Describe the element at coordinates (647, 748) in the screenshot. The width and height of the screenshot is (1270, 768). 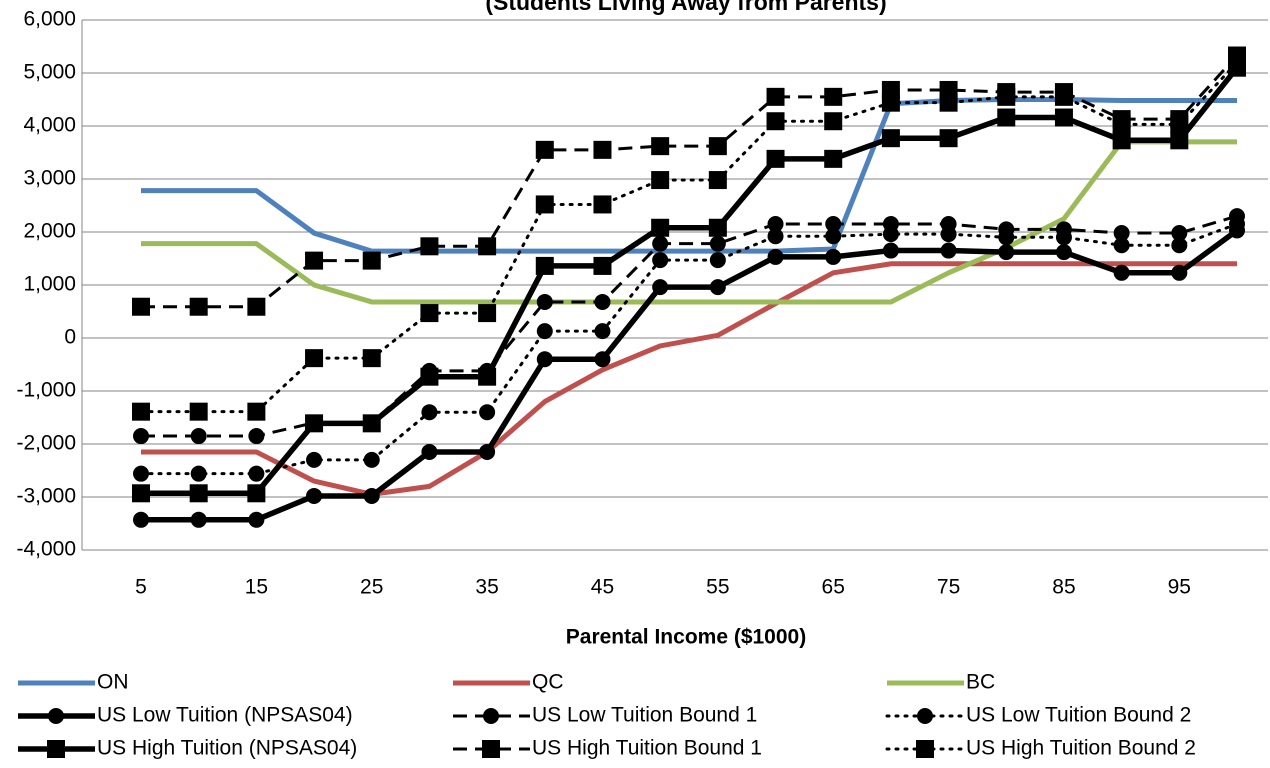
I see `legend-label: US High Tuition Bound 1` at that location.